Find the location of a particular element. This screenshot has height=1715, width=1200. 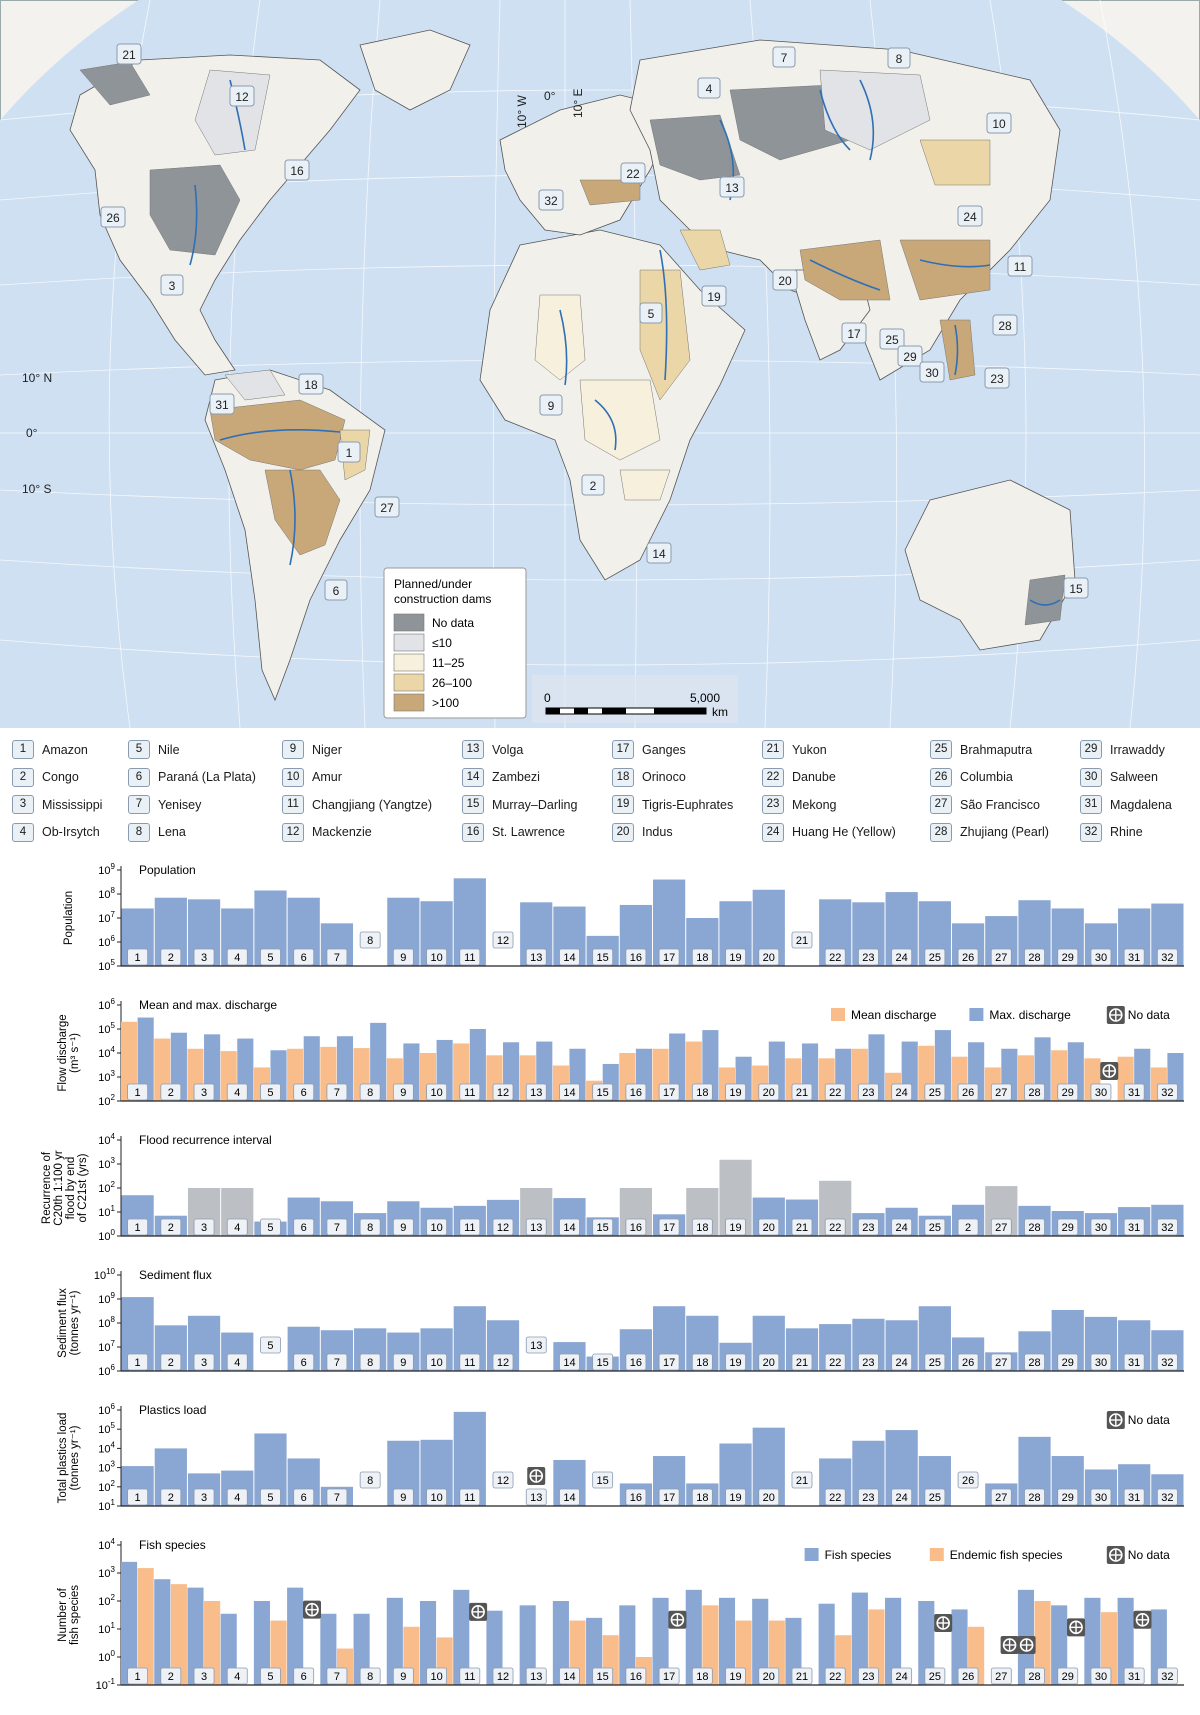

river-key-item: 22 Danube is located at coordinates (799, 777).